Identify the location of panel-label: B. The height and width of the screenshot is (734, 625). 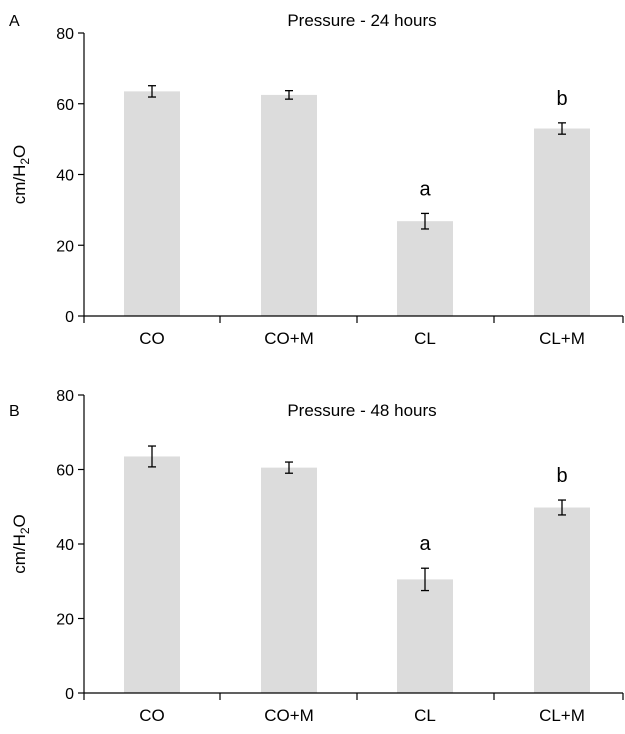
(14, 411).